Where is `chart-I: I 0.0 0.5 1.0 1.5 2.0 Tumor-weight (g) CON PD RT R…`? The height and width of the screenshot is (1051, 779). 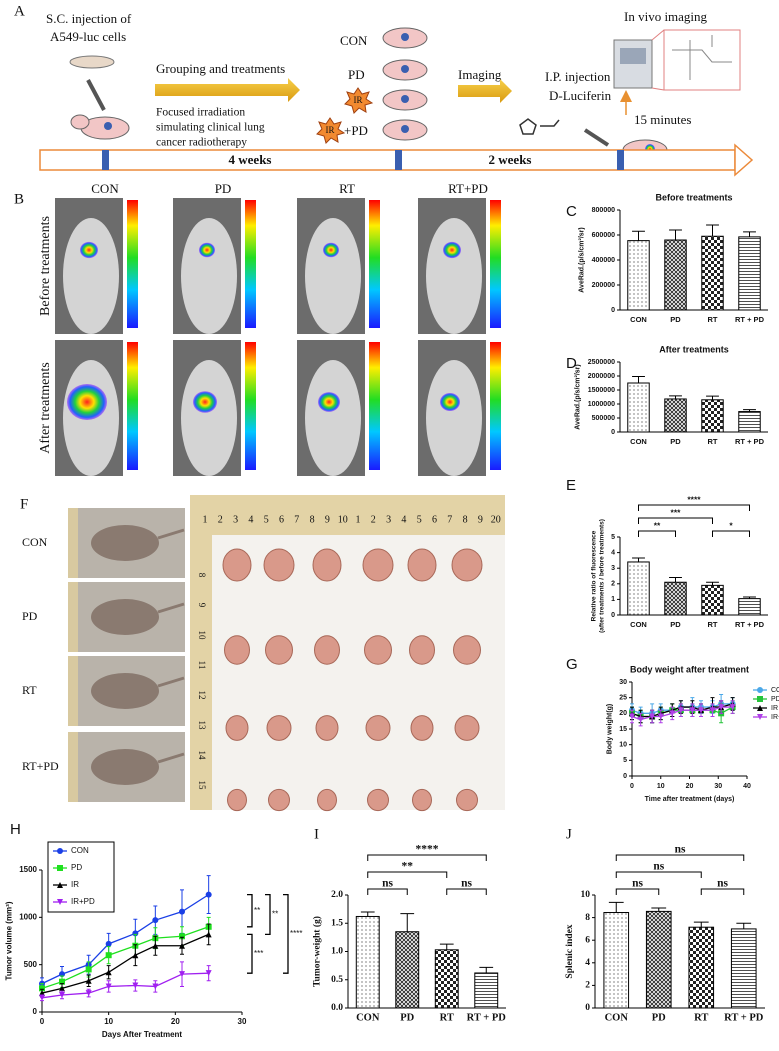
chart-I: I 0.0 0.5 1.0 1.5 2.0 Tumor-weight (g) CON PD RT R… is located at coordinates (409, 924).